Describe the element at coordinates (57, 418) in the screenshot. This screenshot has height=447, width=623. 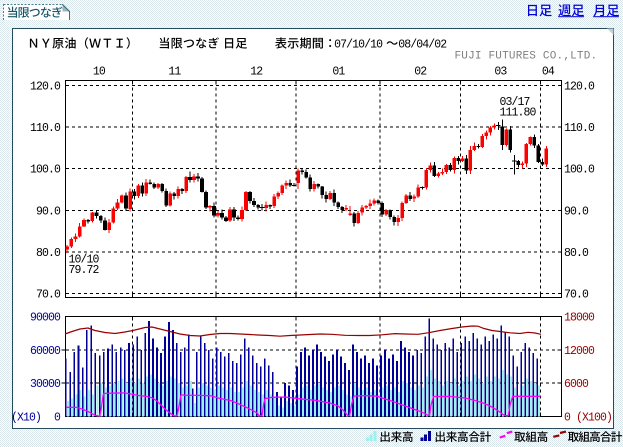
I see `svg-text: 0` at that location.